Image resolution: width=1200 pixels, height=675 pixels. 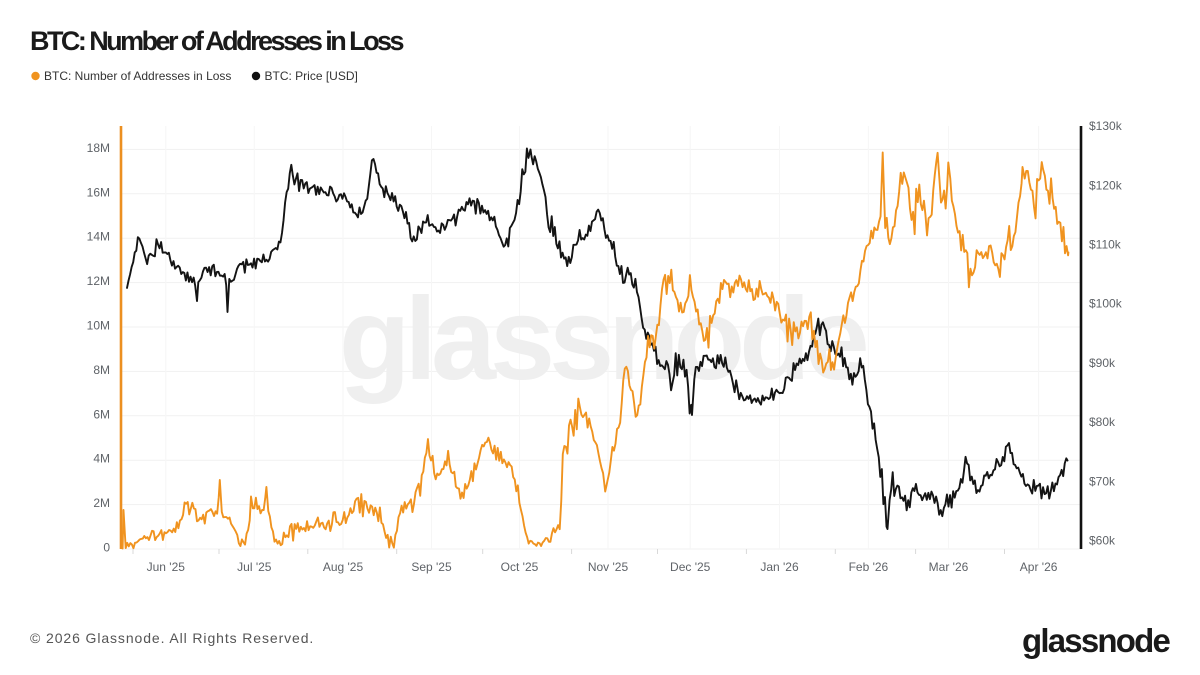 What do you see at coordinates (1102, 541) in the screenshot?
I see `svg-text: $60k` at bounding box center [1102, 541].